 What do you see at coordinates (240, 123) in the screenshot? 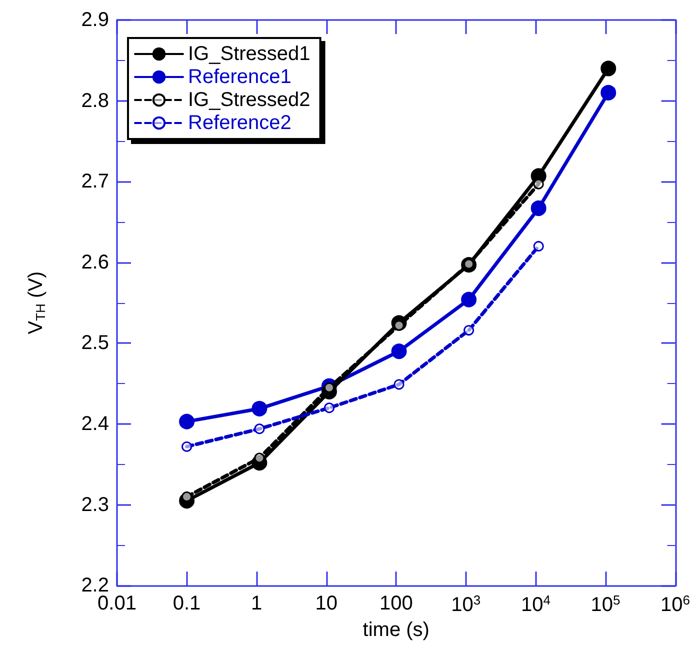
I see `legend-label: Reference2` at bounding box center [240, 123].